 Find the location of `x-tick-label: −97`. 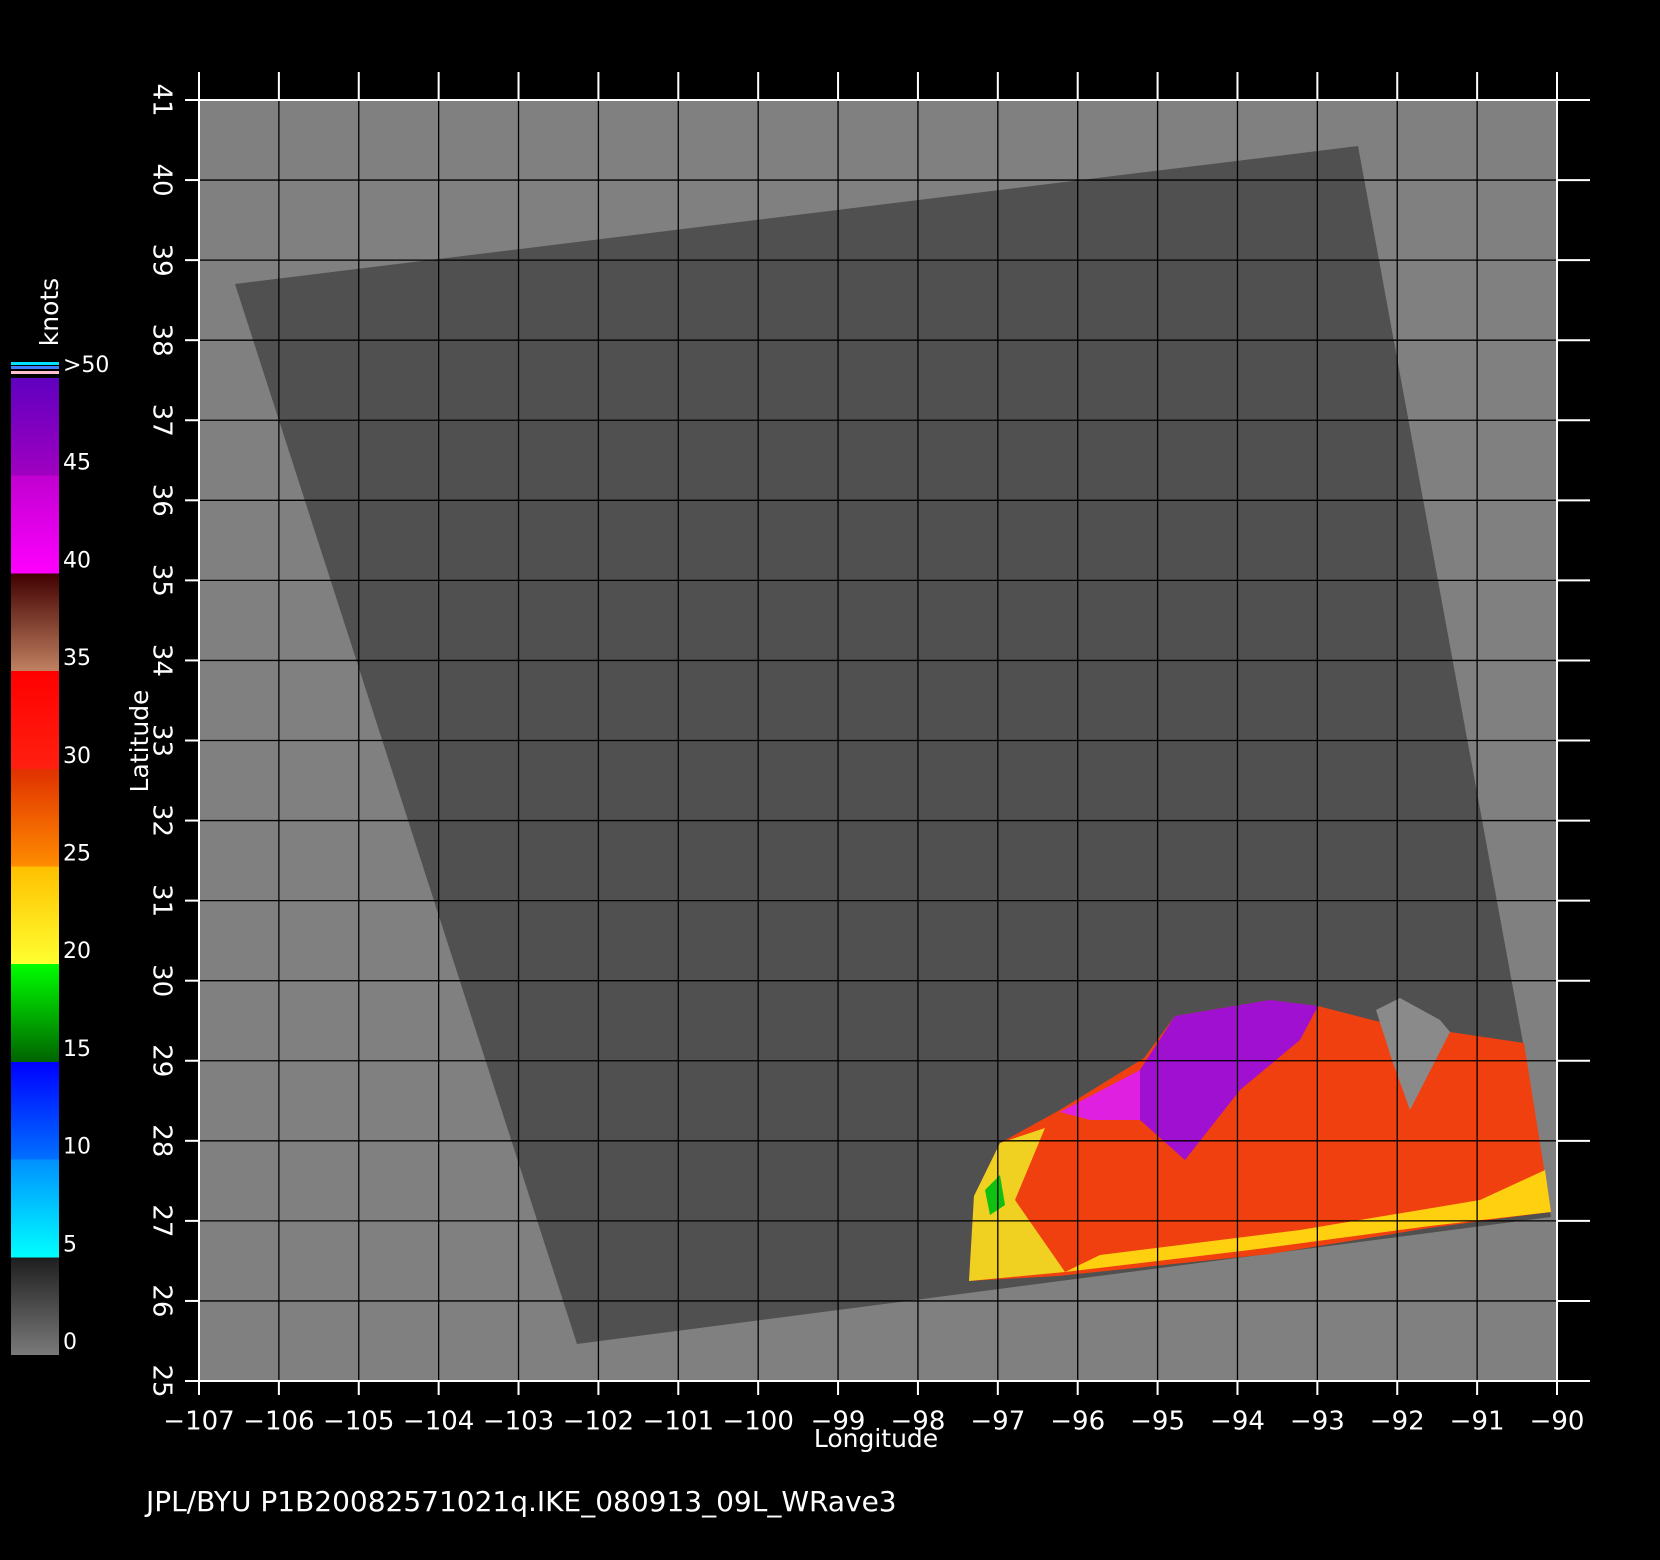

x-tick-label: −97 is located at coordinates (997, 1422).